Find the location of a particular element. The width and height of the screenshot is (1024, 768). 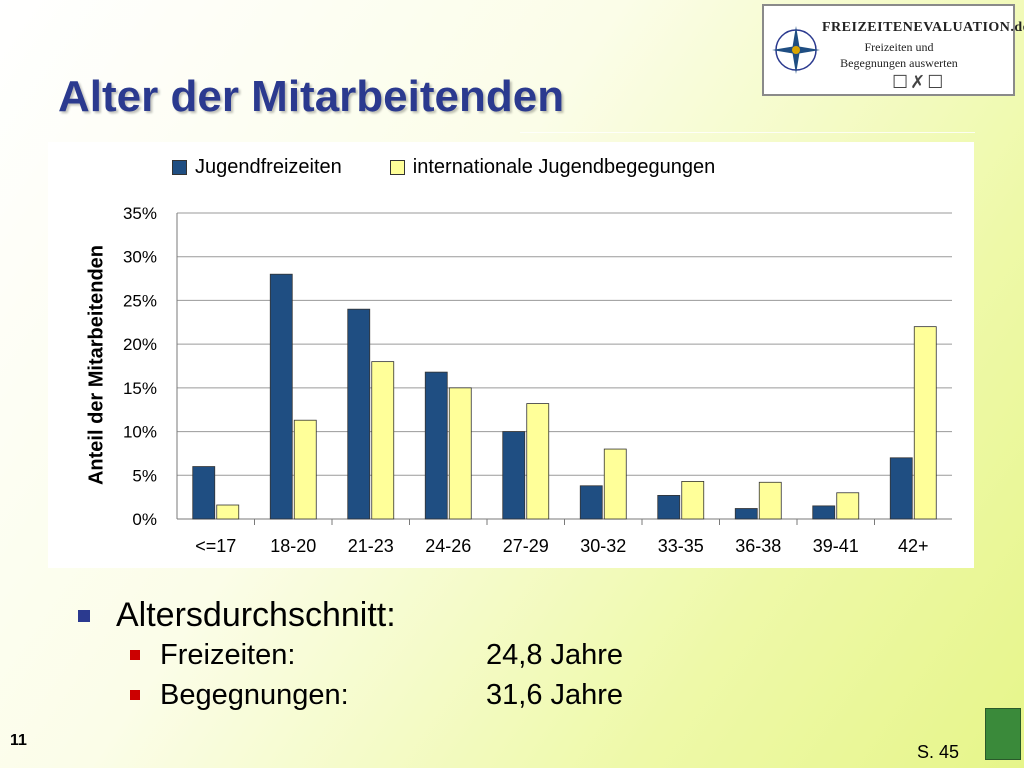

average-age-item-freizeiten: Freizeiten: 24,8 Jahre is located at coordinates (376, 655).